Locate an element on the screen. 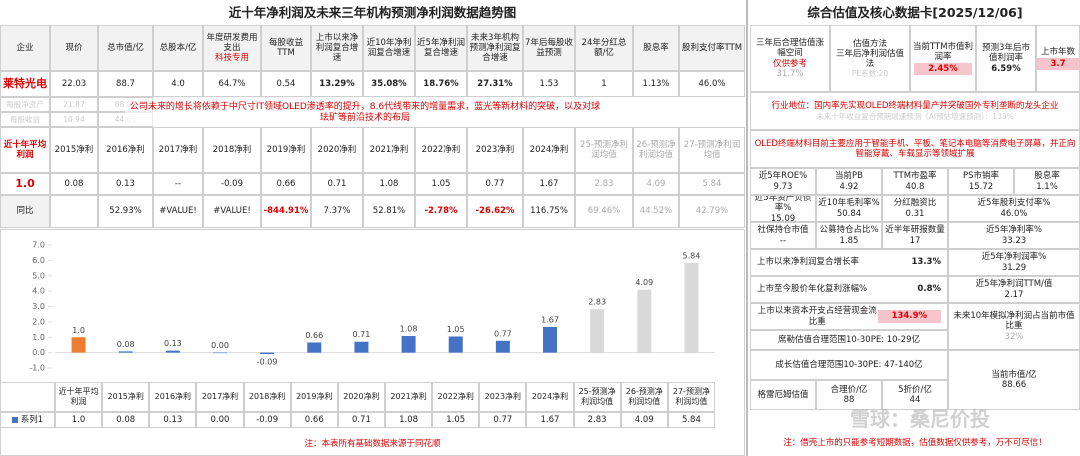 Image resolution: width=1080 pixels, height=456 pixels. cell-text: -- is located at coordinates (178, 183).